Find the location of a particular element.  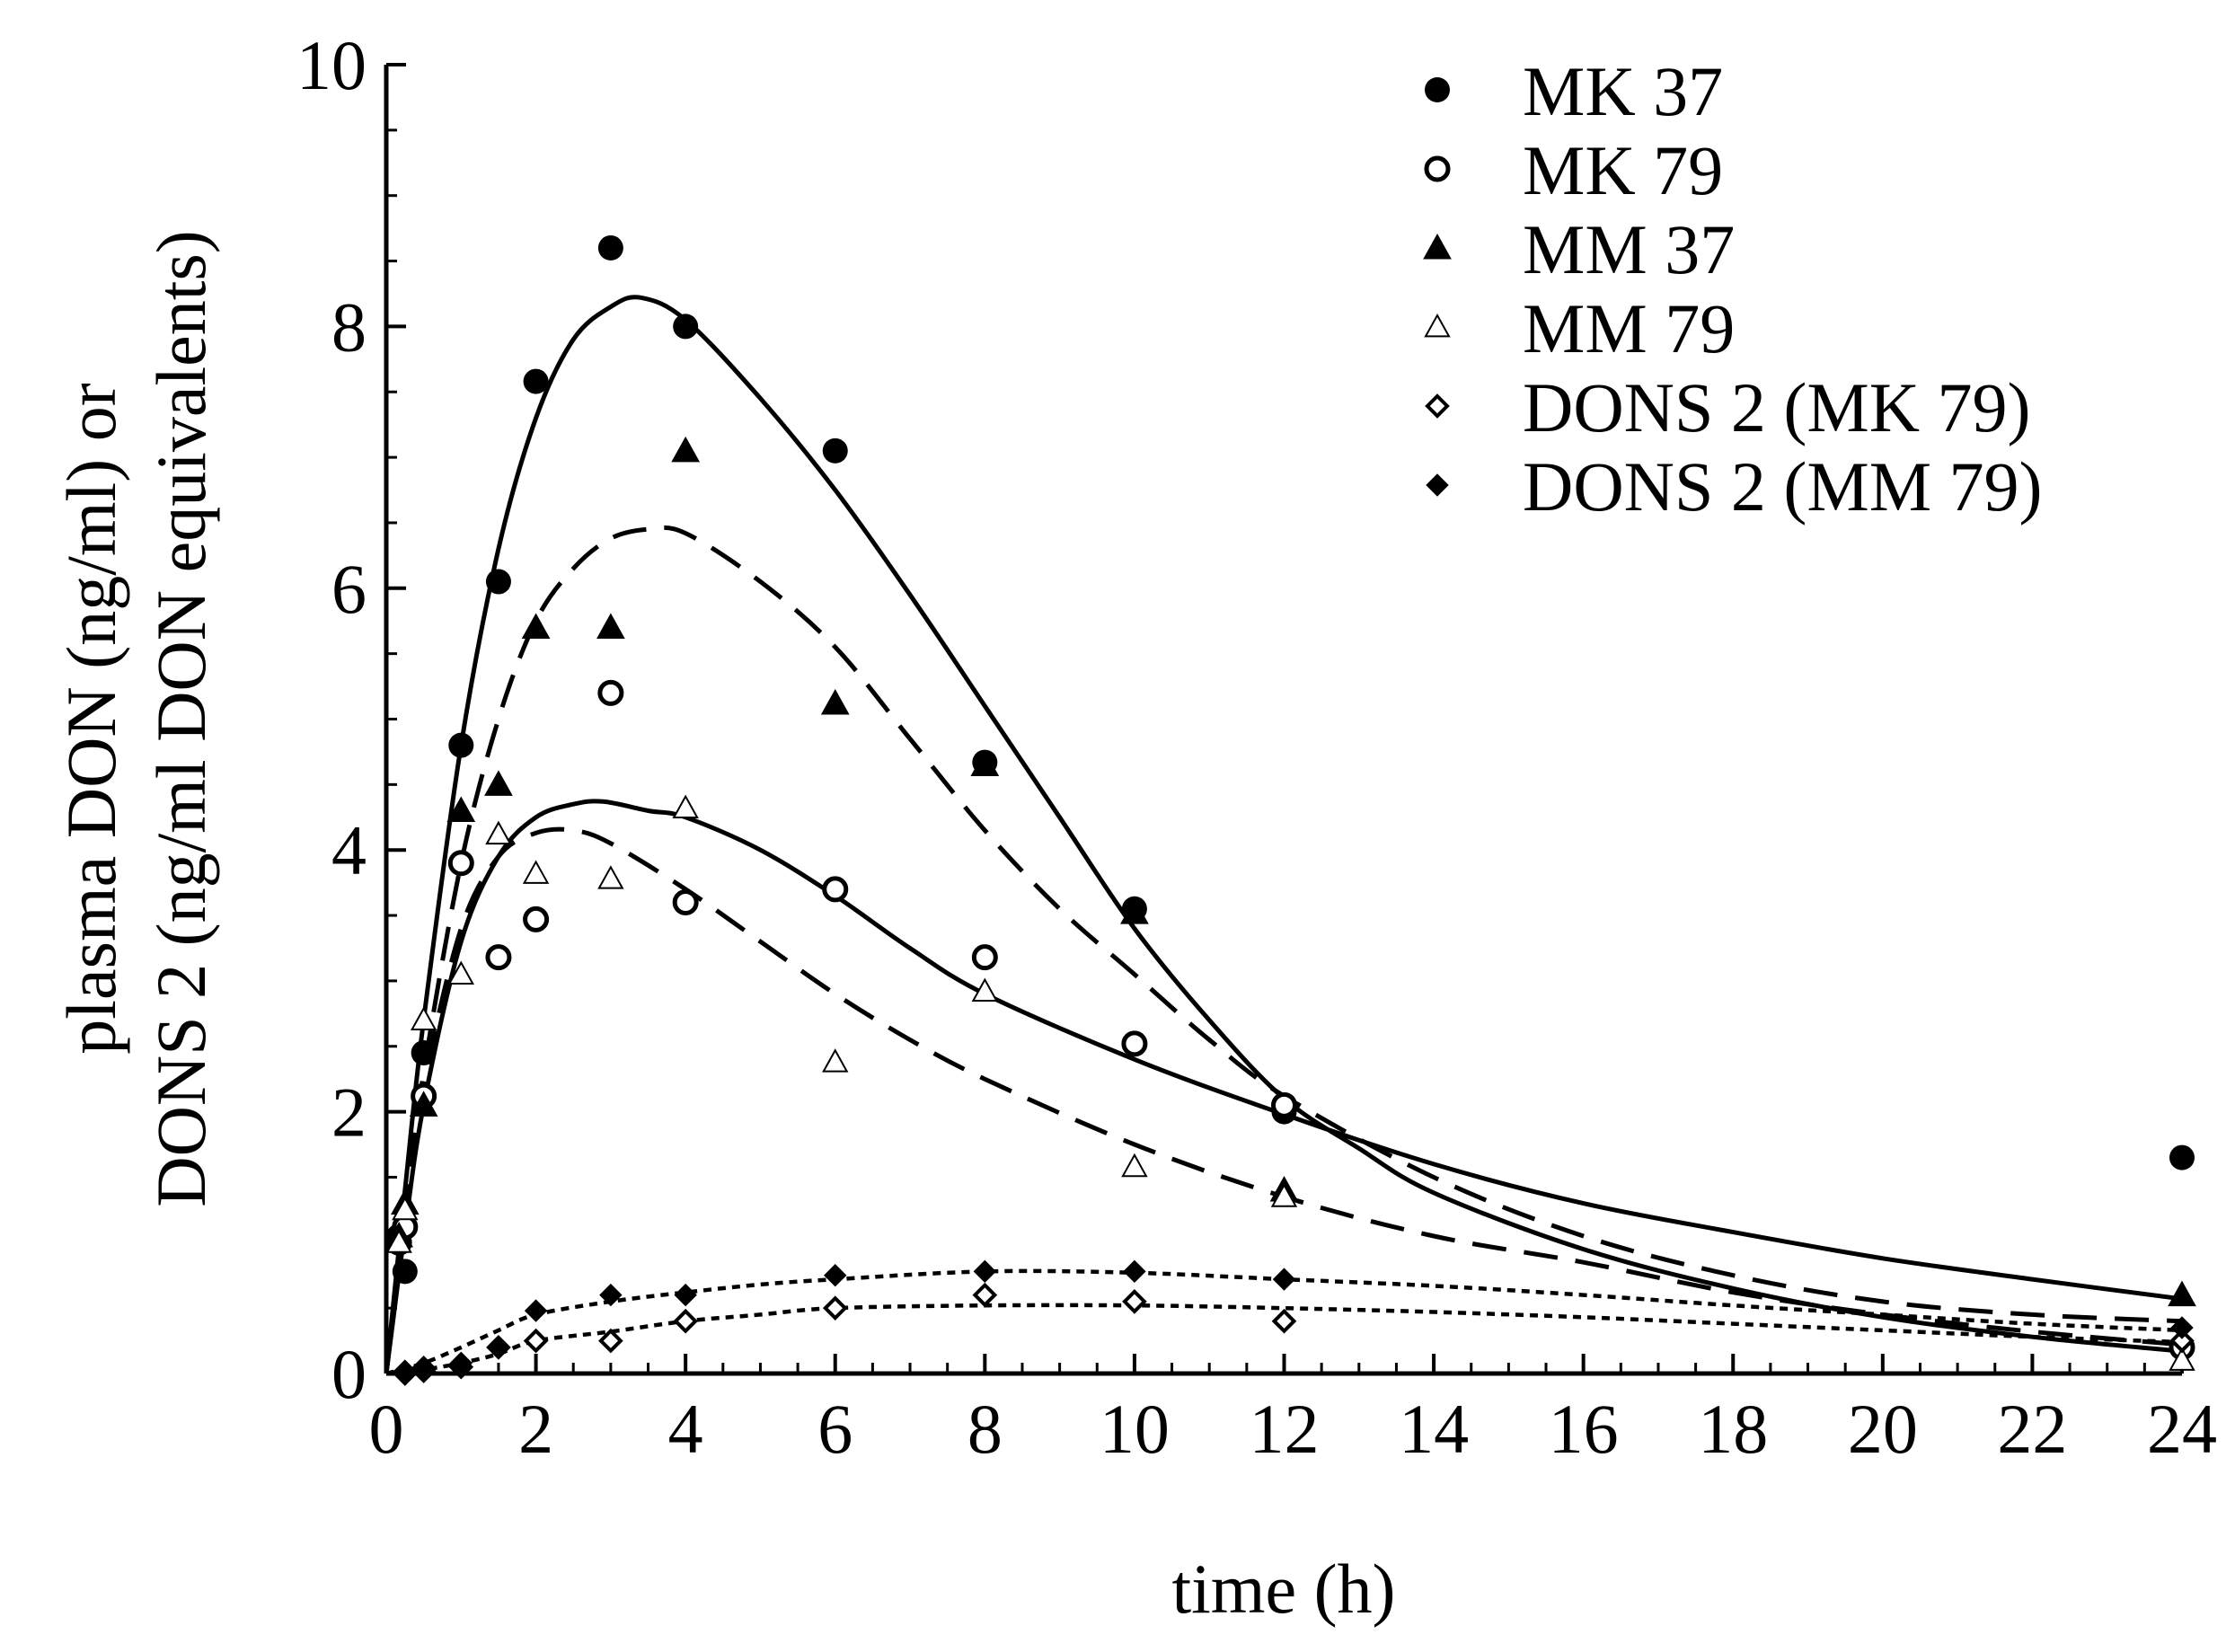

x-tick-label: 8 is located at coordinates (985, 1429).